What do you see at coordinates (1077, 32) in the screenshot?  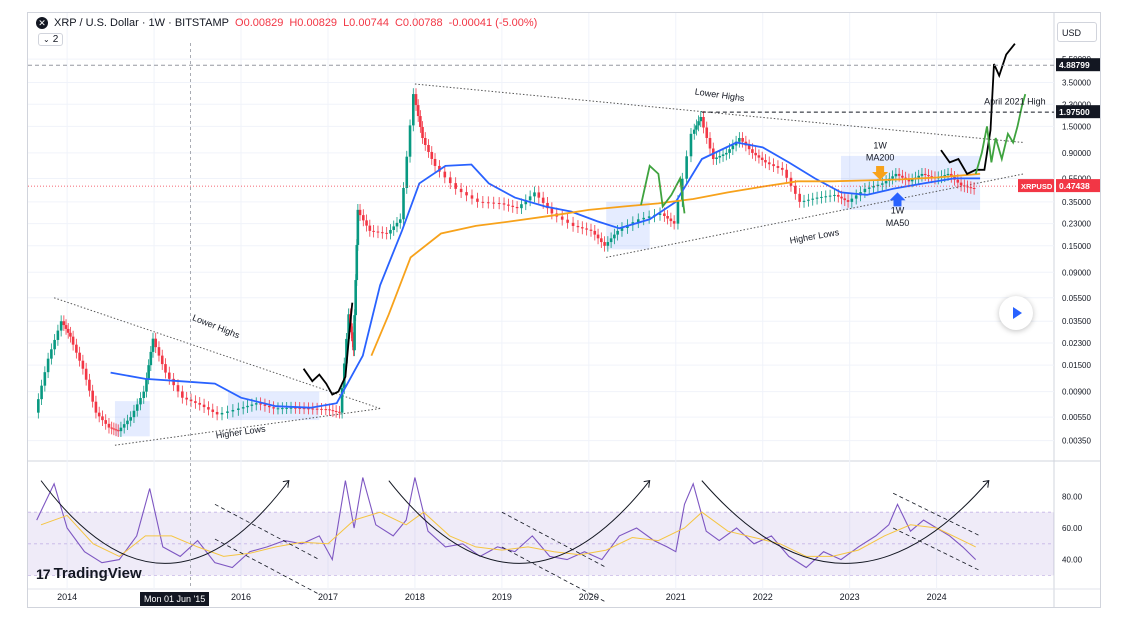 I see `currency-button: USD` at bounding box center [1077, 32].